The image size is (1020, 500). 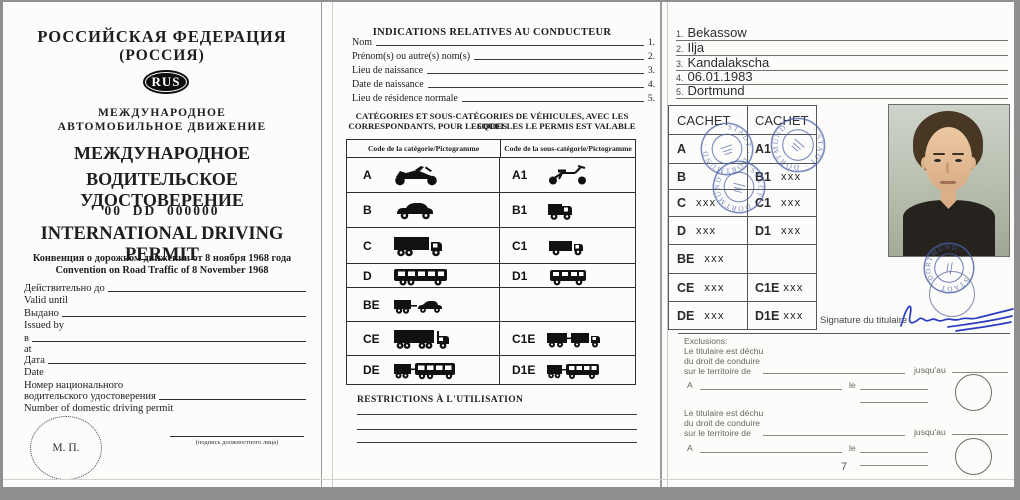 I want to click on issued-at-label-en: at, so click(x=28, y=349).